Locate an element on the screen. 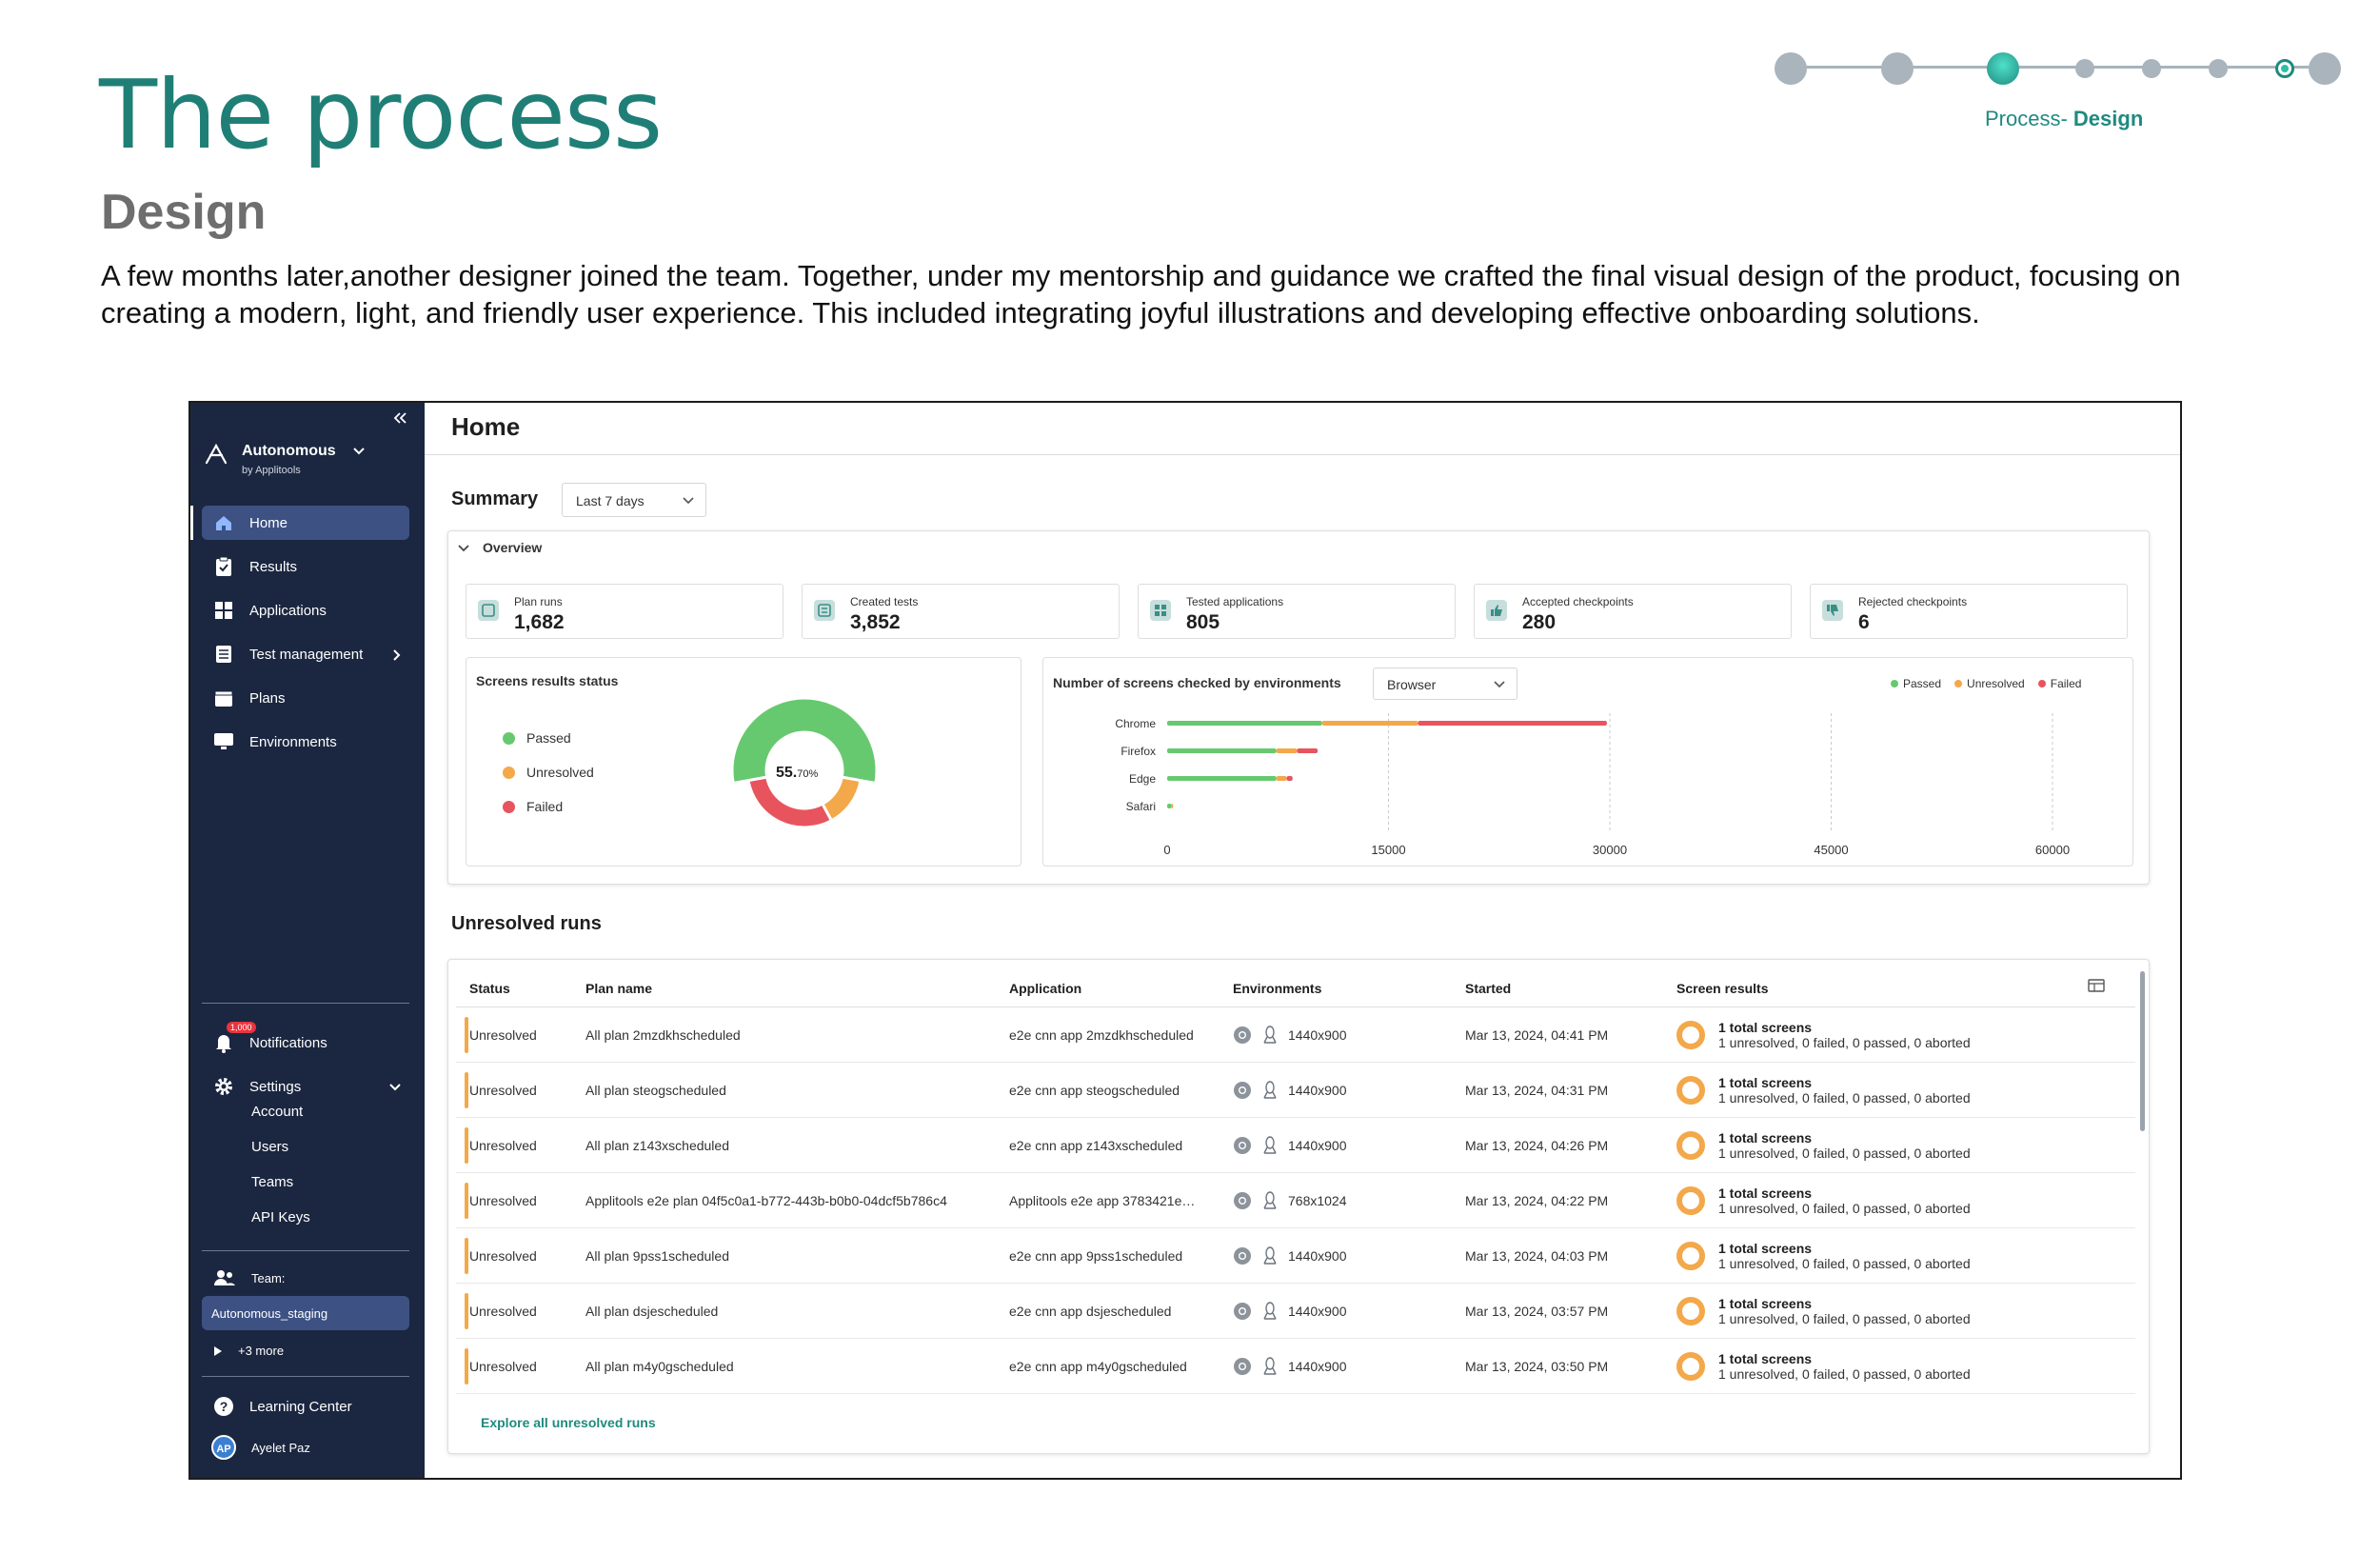  legend-unresolved: Unresolved is located at coordinates (548, 772).